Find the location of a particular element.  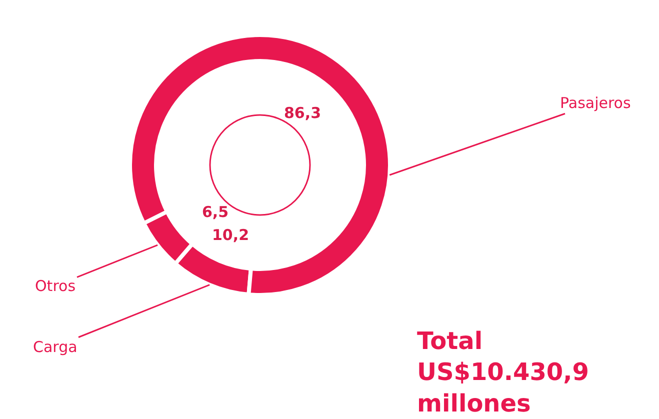

slice-label: Carga is located at coordinates (55, 347).